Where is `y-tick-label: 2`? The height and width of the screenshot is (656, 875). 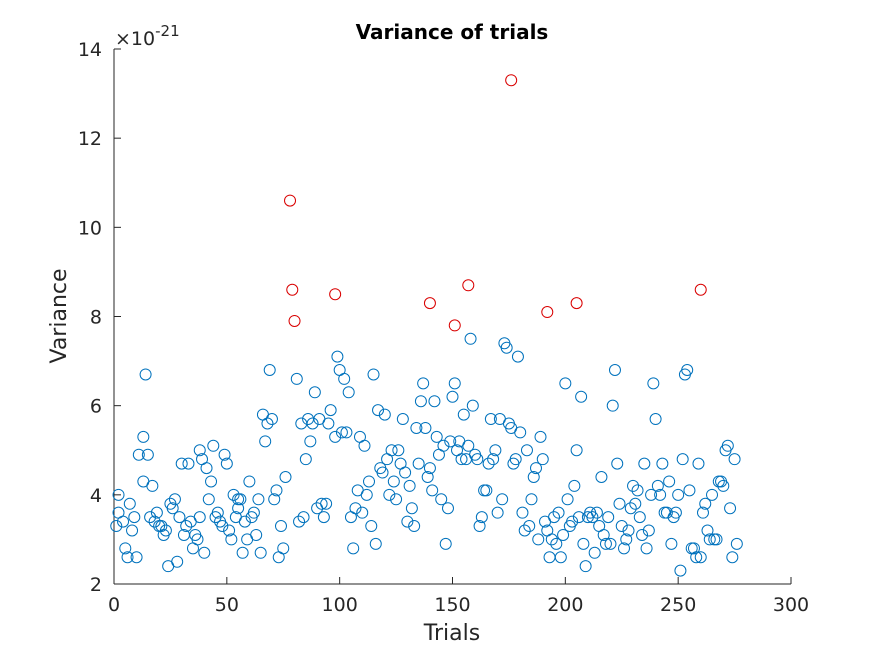 y-tick-label: 2 is located at coordinates (96, 585).